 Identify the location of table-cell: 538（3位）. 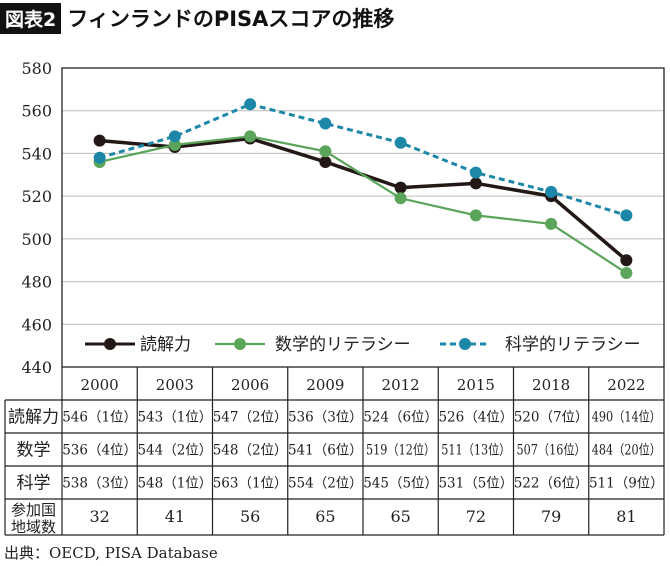
(99, 484).